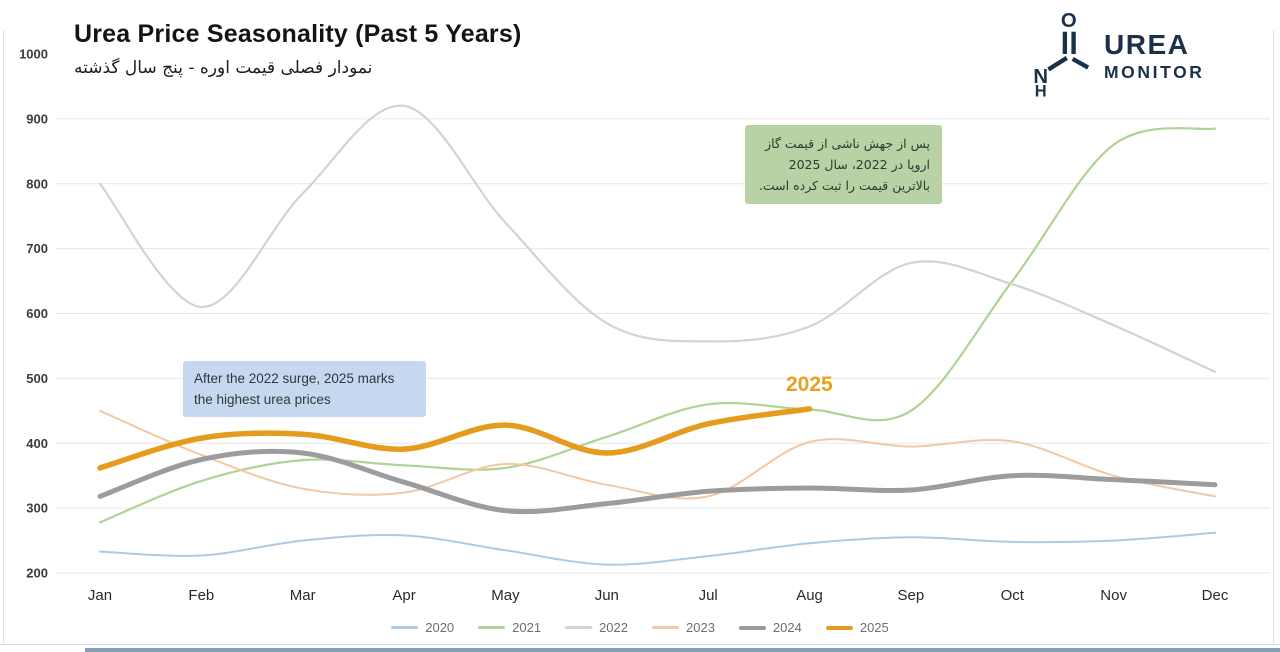  Describe the element at coordinates (683, 627) in the screenshot. I see `legend-item-2023: 2023` at that location.